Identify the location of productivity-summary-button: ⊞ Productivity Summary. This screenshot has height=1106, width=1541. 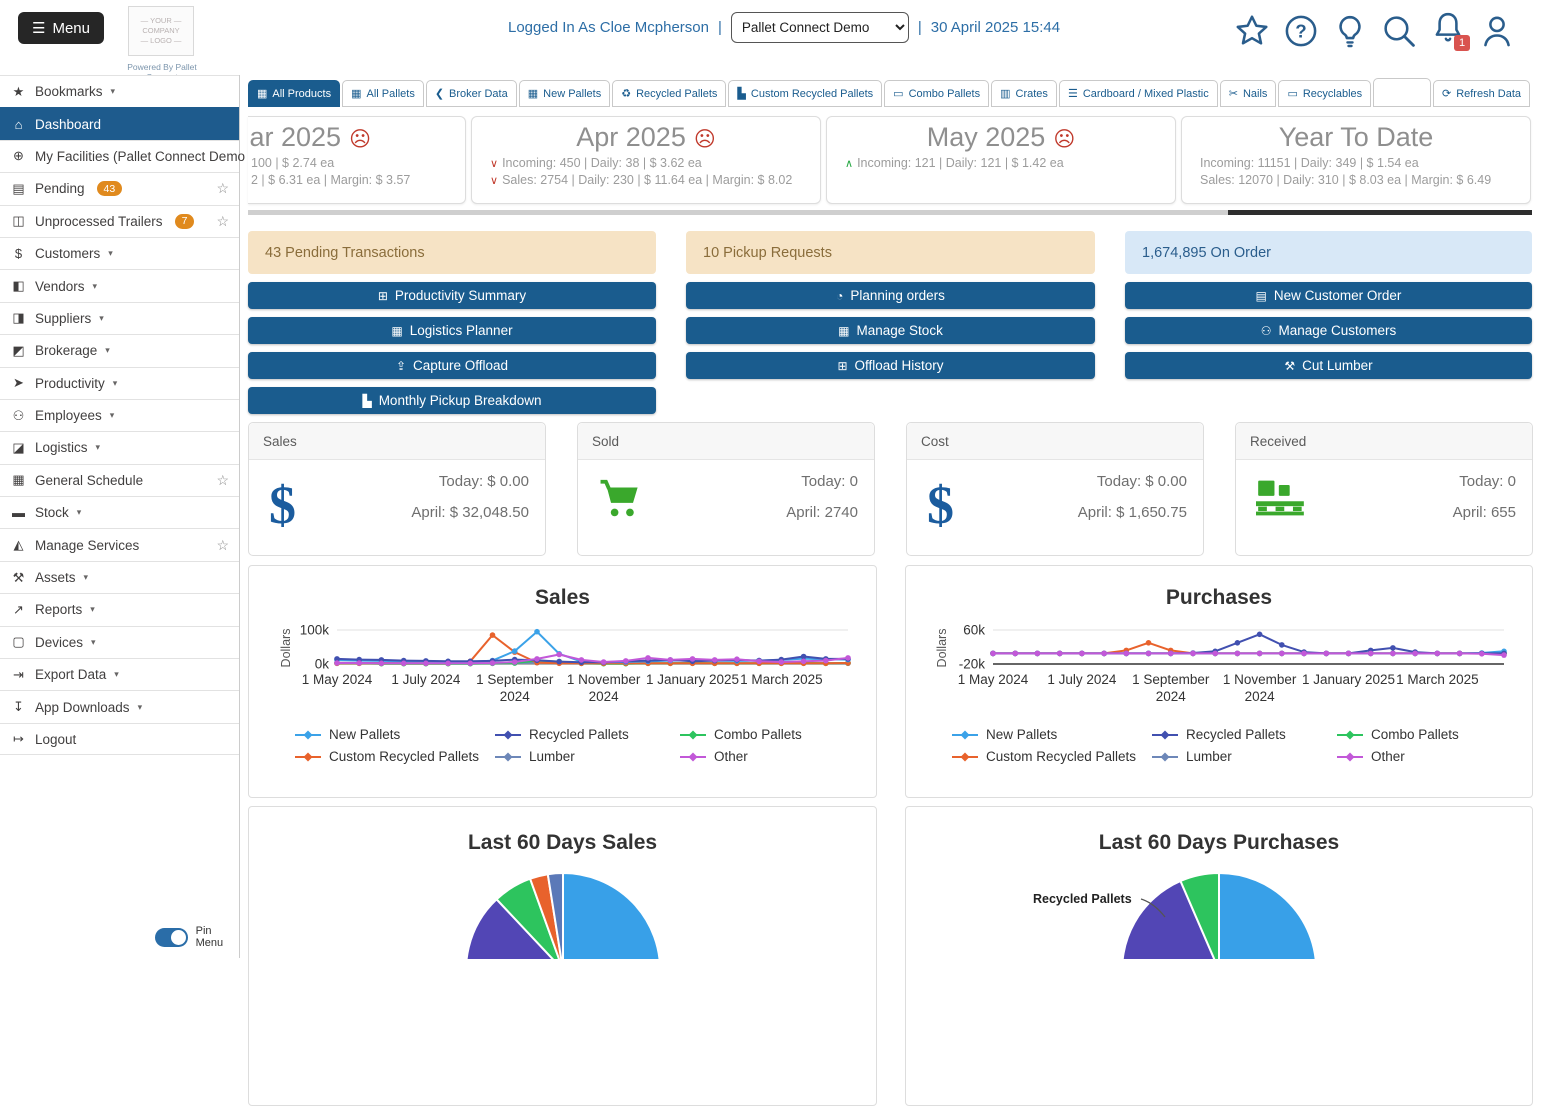
(452, 295).